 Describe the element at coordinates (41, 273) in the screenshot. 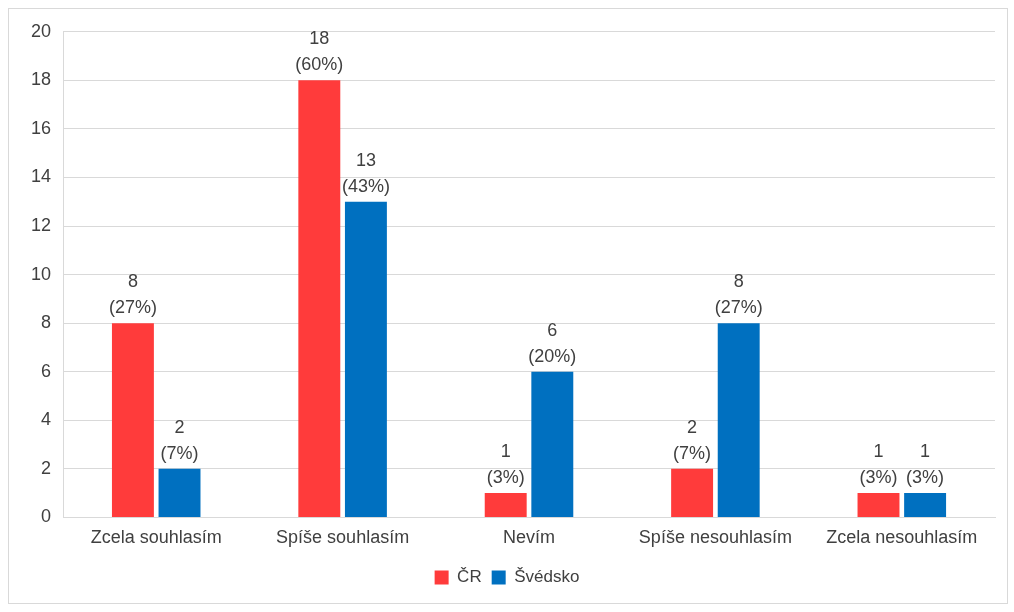

I see `y-tick-label: 10` at that location.